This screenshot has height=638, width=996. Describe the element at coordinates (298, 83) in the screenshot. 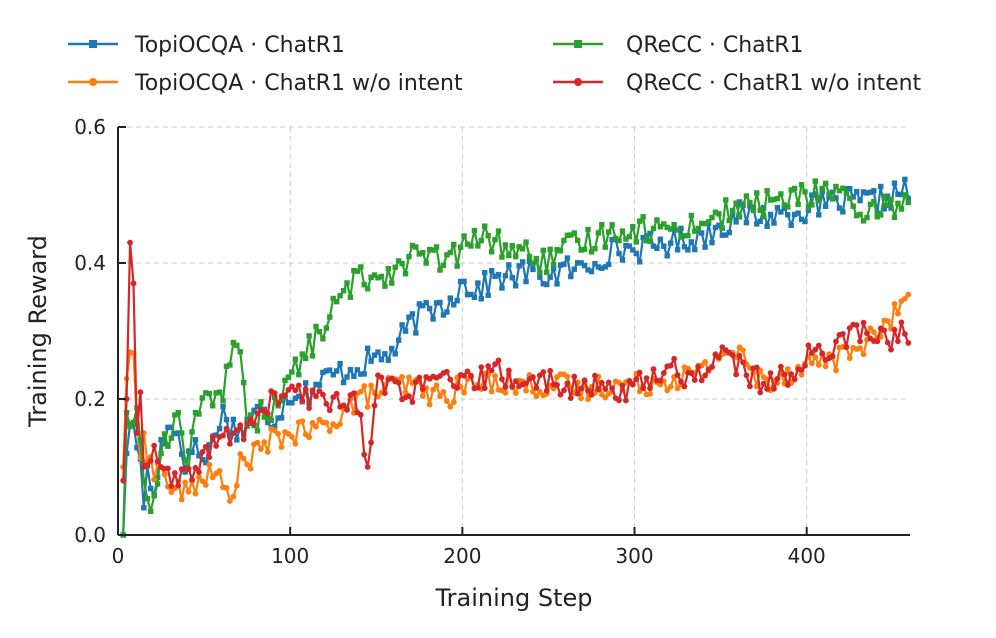

I see `legend-label-topiocqa-wo-intent: TopiOCQA · ChatR1 w/o intent` at that location.